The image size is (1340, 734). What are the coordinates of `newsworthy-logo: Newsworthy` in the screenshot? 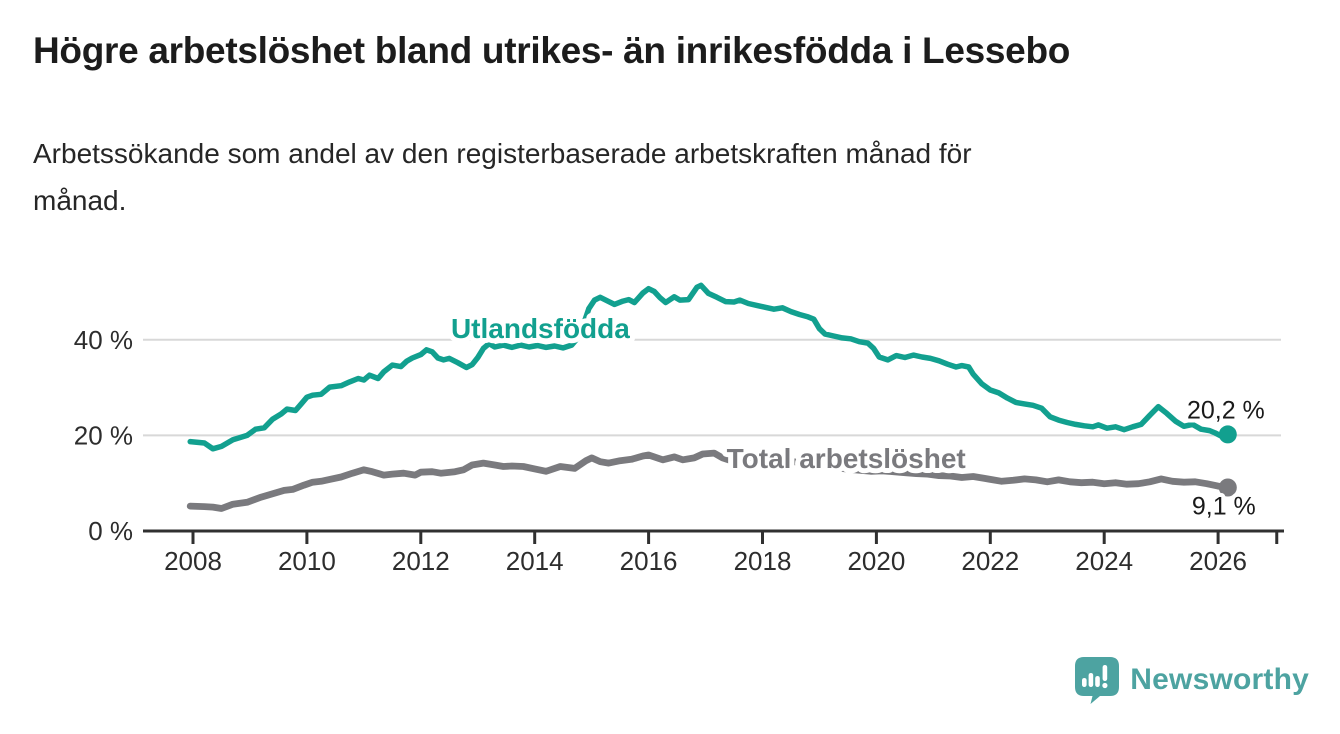 It's located at (1191, 680).